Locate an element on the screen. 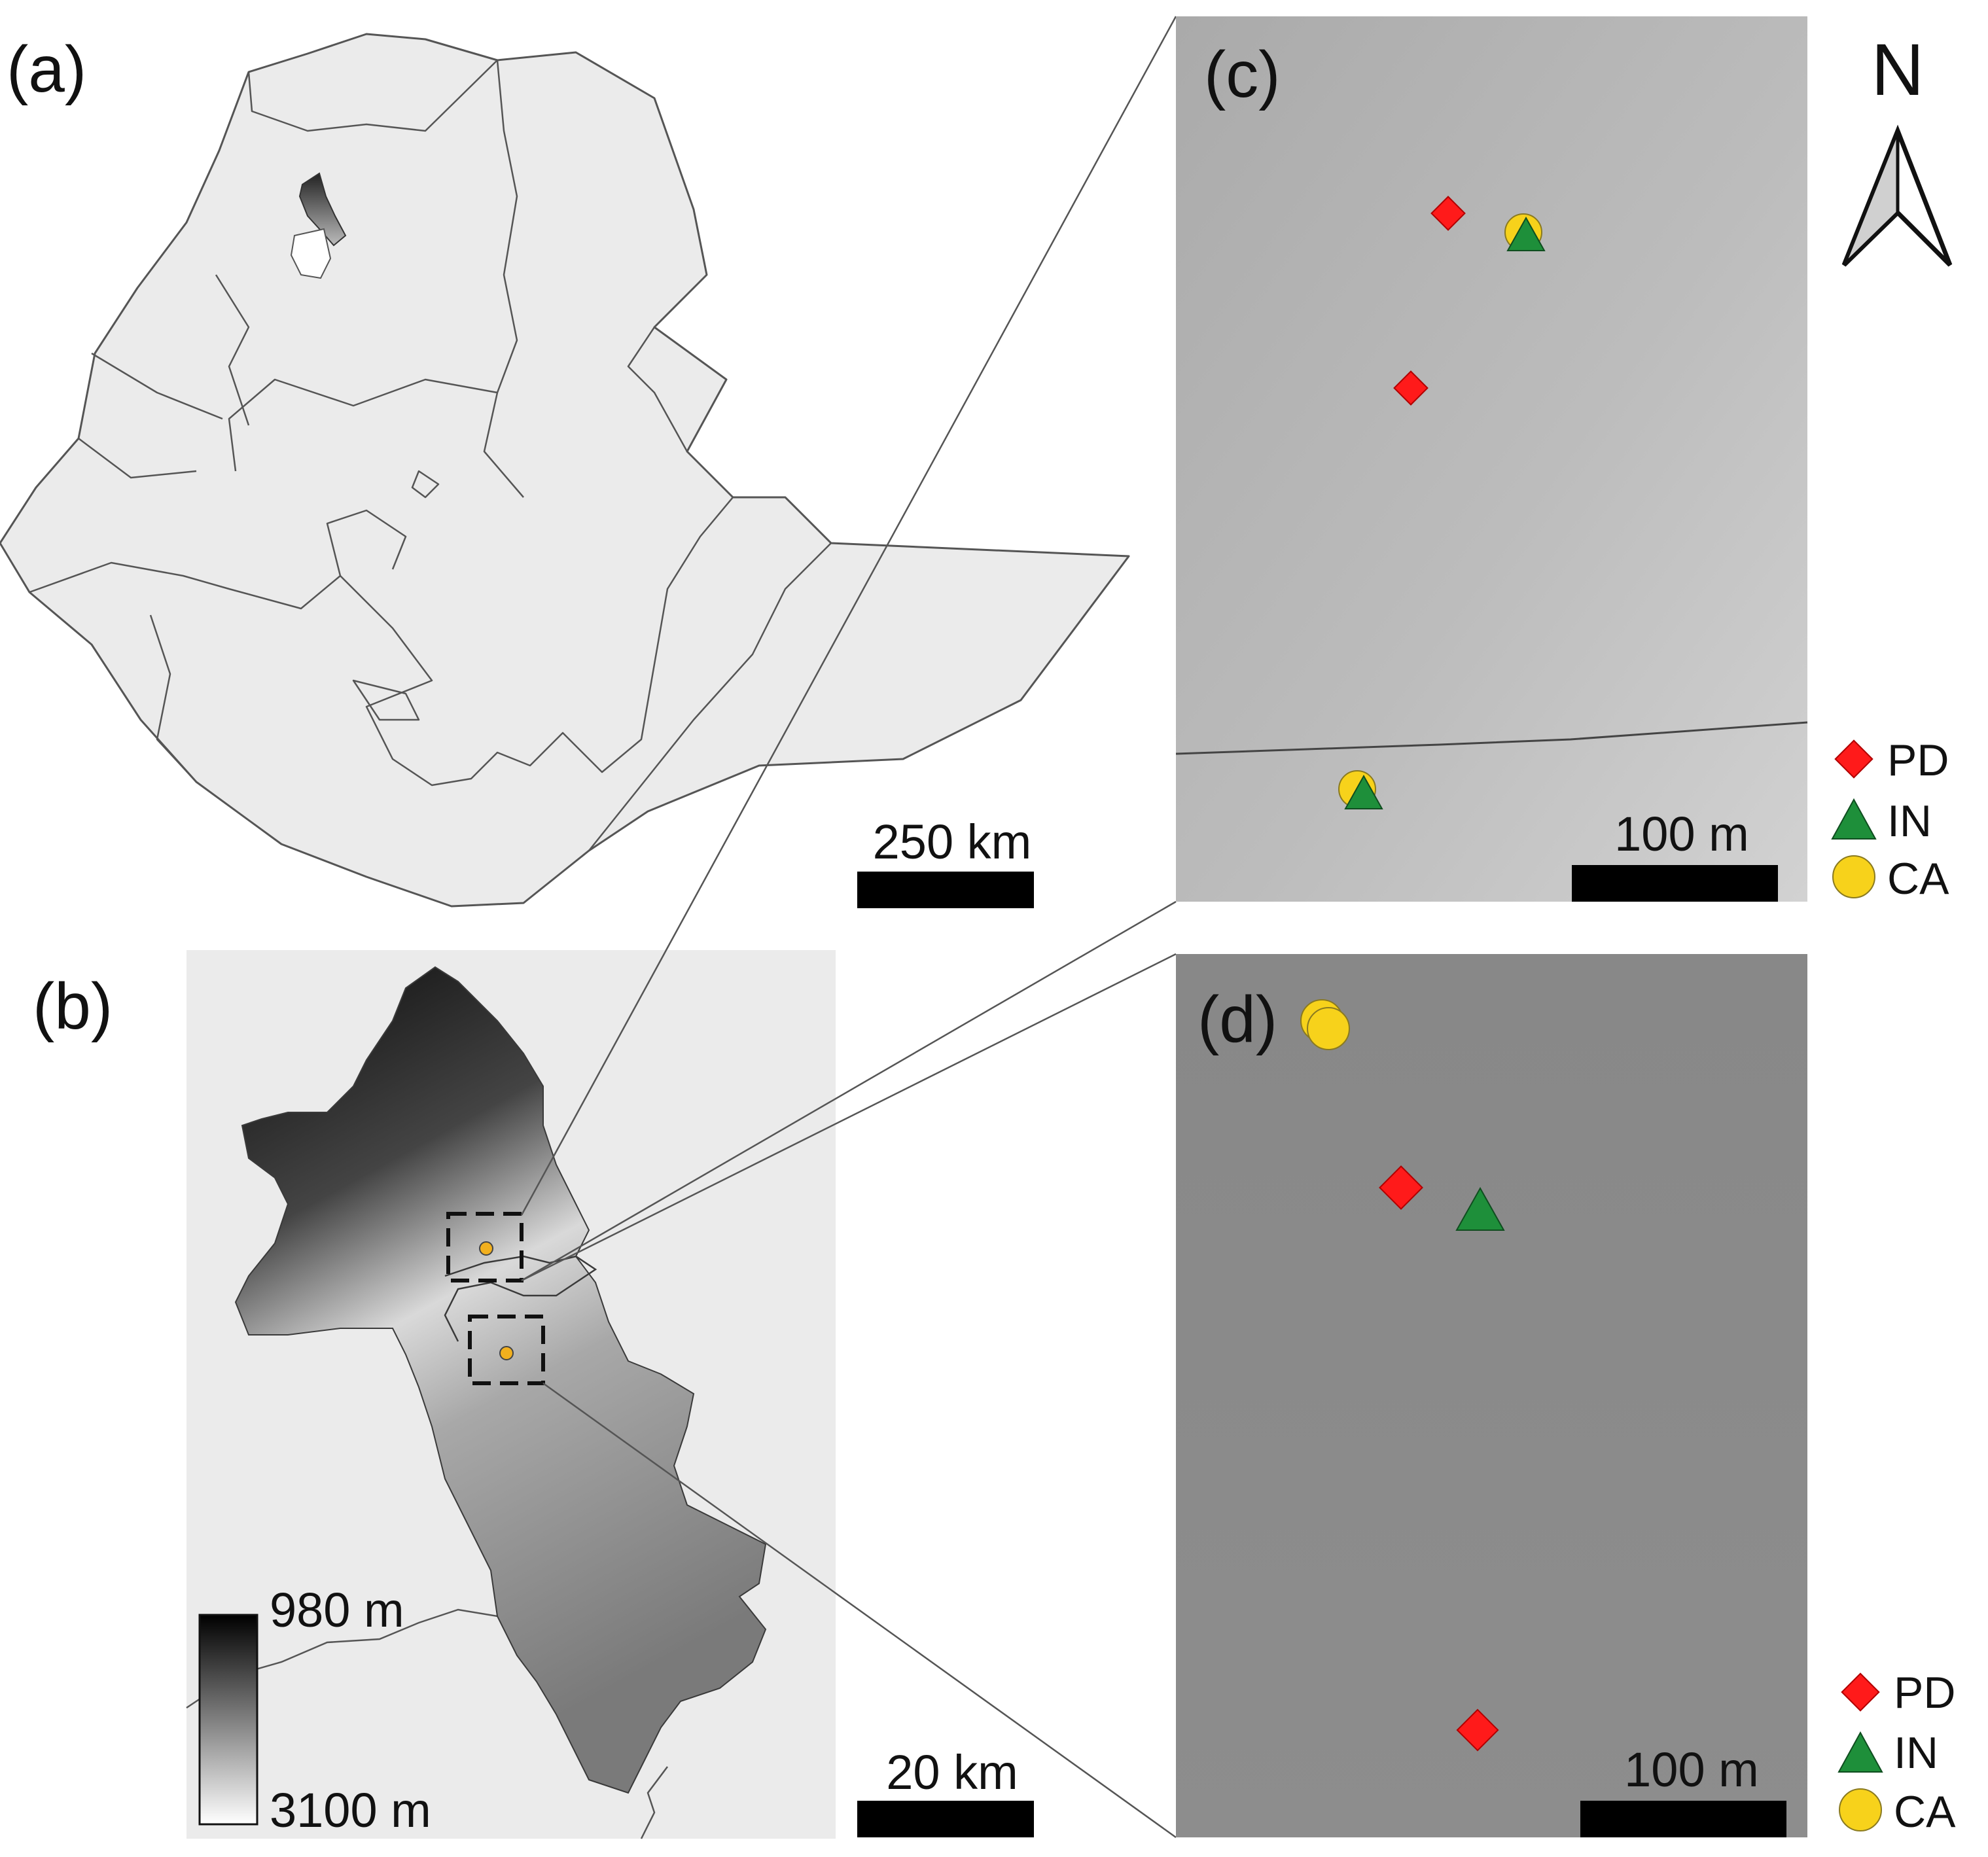  pd-marker-c1 is located at coordinates (1448, 213).